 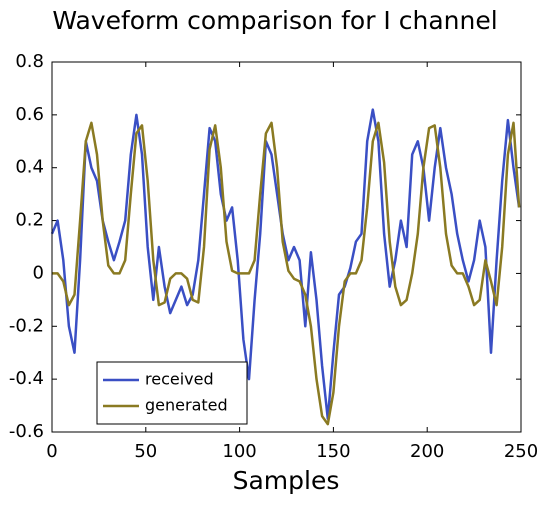 I want to click on legend-label: generated, so click(x=186, y=405).